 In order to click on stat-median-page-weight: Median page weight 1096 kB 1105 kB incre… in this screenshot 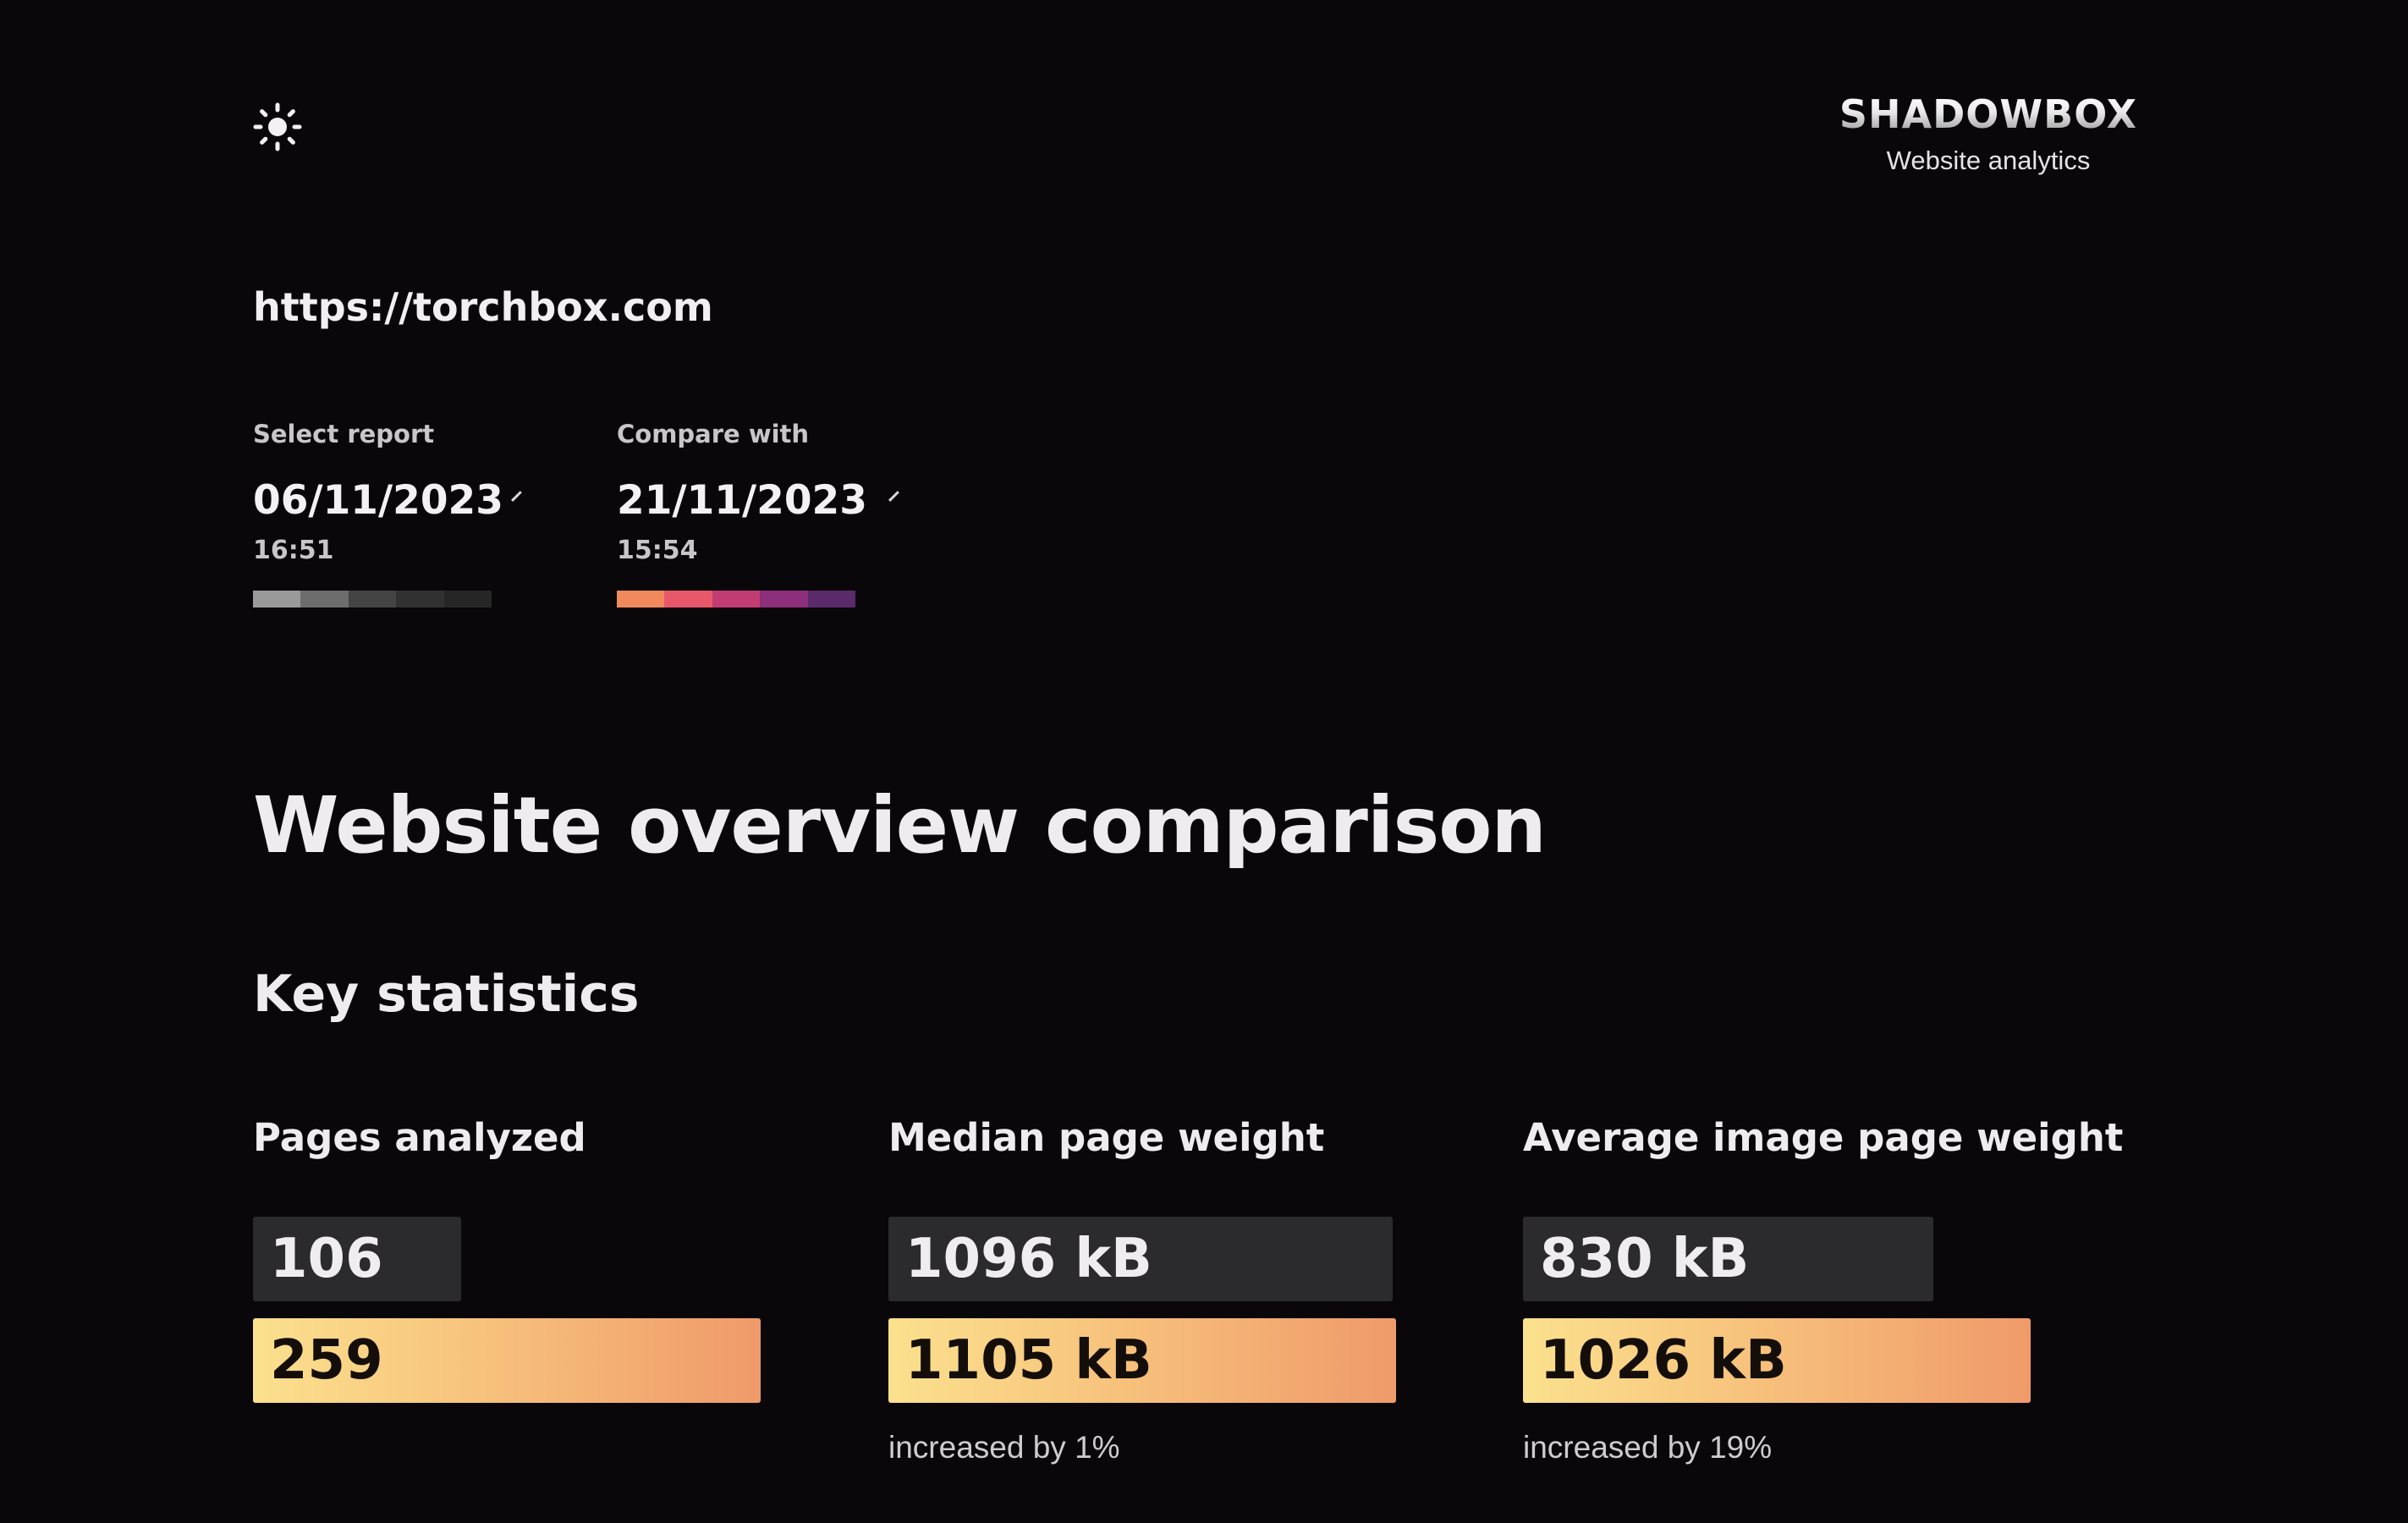, I will do `click(1142, 1290)`.